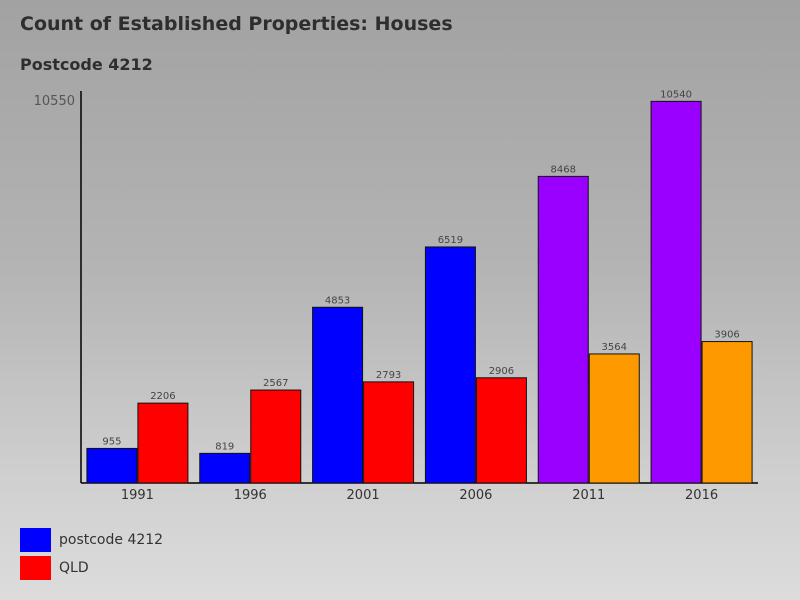  What do you see at coordinates (563, 169) in the screenshot?
I see `data-label-postcode-2011: 8468` at bounding box center [563, 169].